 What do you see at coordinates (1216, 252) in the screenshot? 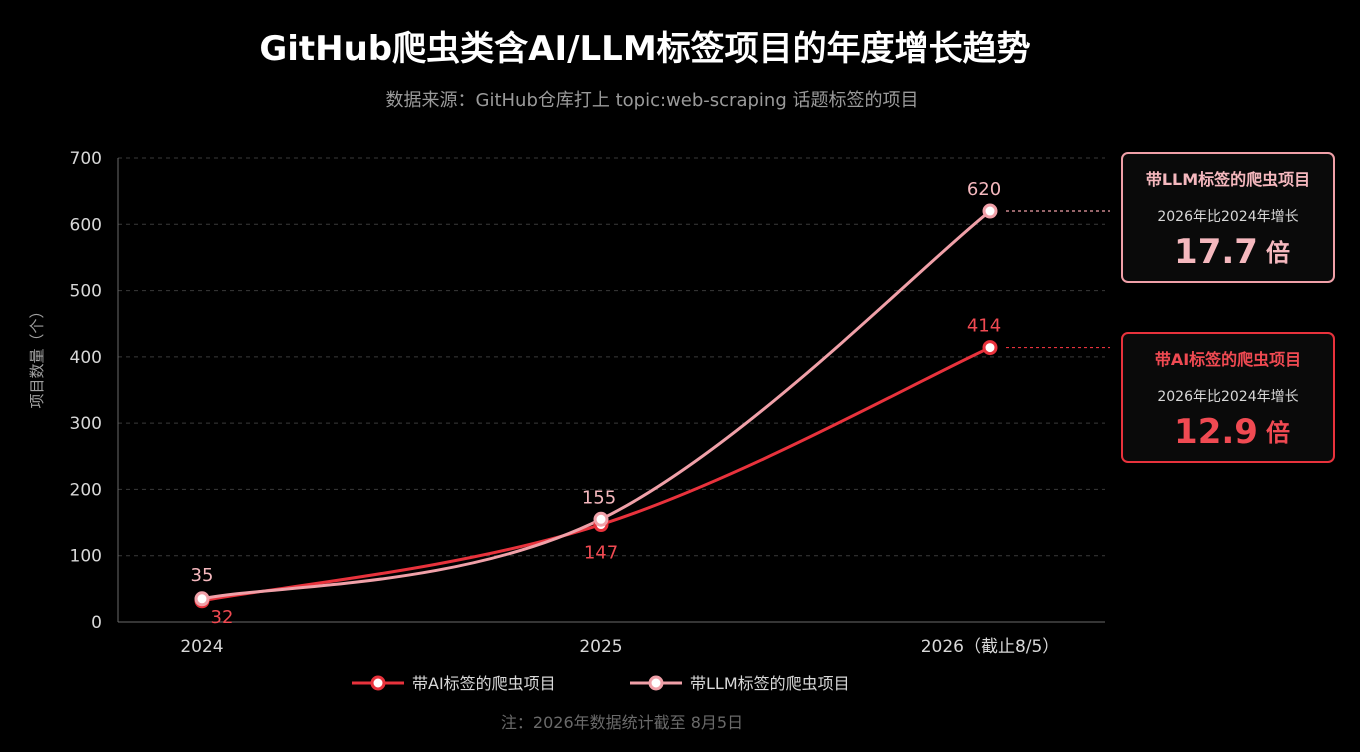
I see `annotation-multiplier: 17.7` at bounding box center [1216, 252].